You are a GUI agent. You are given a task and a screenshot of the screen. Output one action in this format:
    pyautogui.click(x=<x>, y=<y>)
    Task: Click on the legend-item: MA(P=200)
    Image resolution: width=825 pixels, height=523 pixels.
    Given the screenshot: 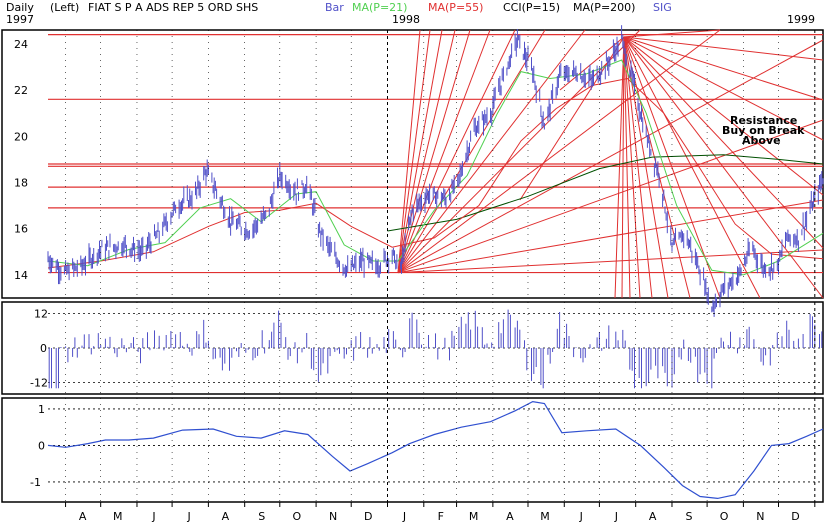 What is the action you would take?
    pyautogui.click(x=604, y=7)
    